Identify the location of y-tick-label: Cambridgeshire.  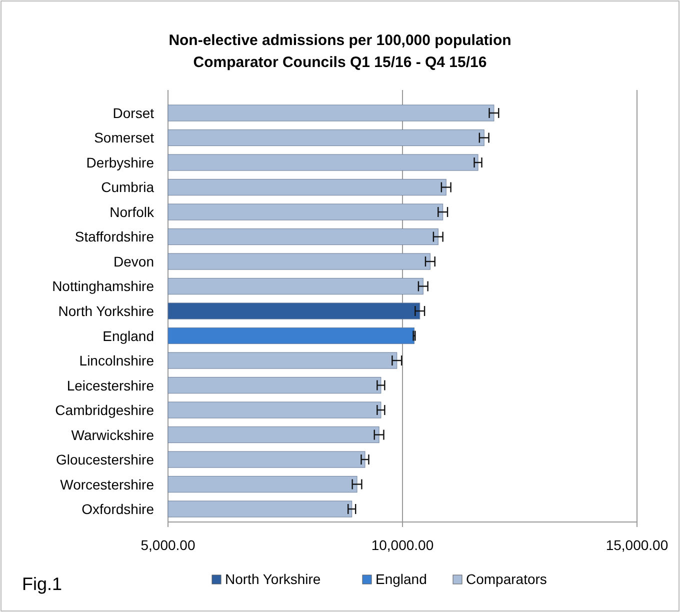
(104, 410).